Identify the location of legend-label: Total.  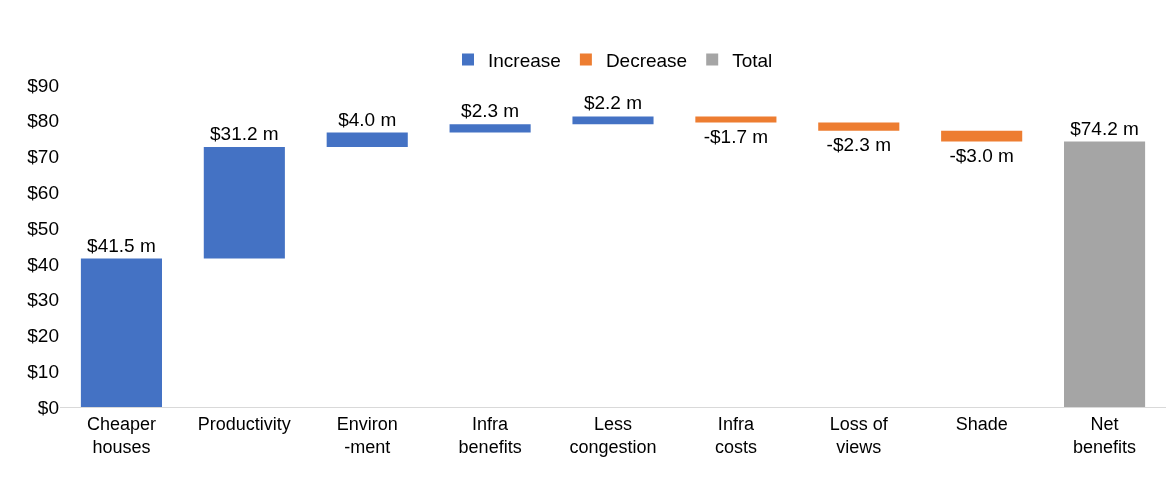
(752, 60).